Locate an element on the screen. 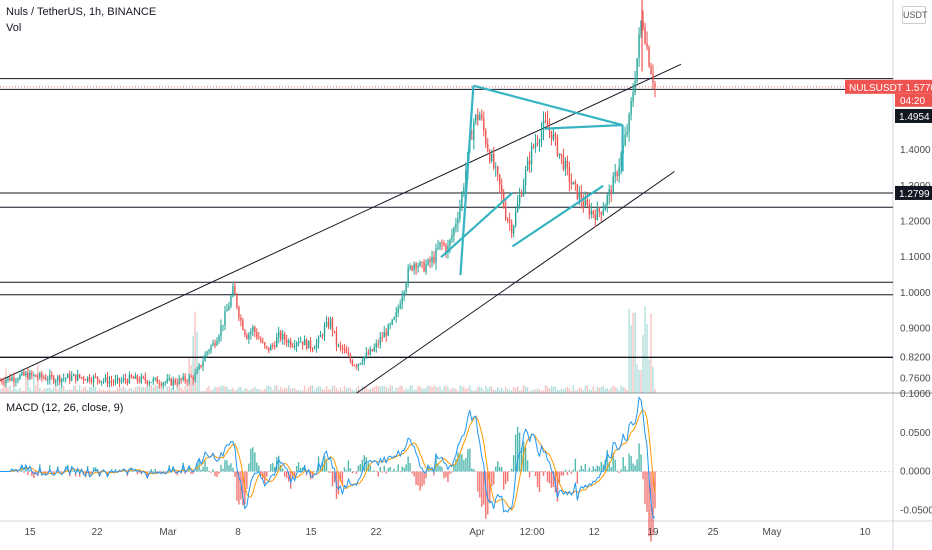 The image size is (932, 550). time-tick-label: May is located at coordinates (772, 532).